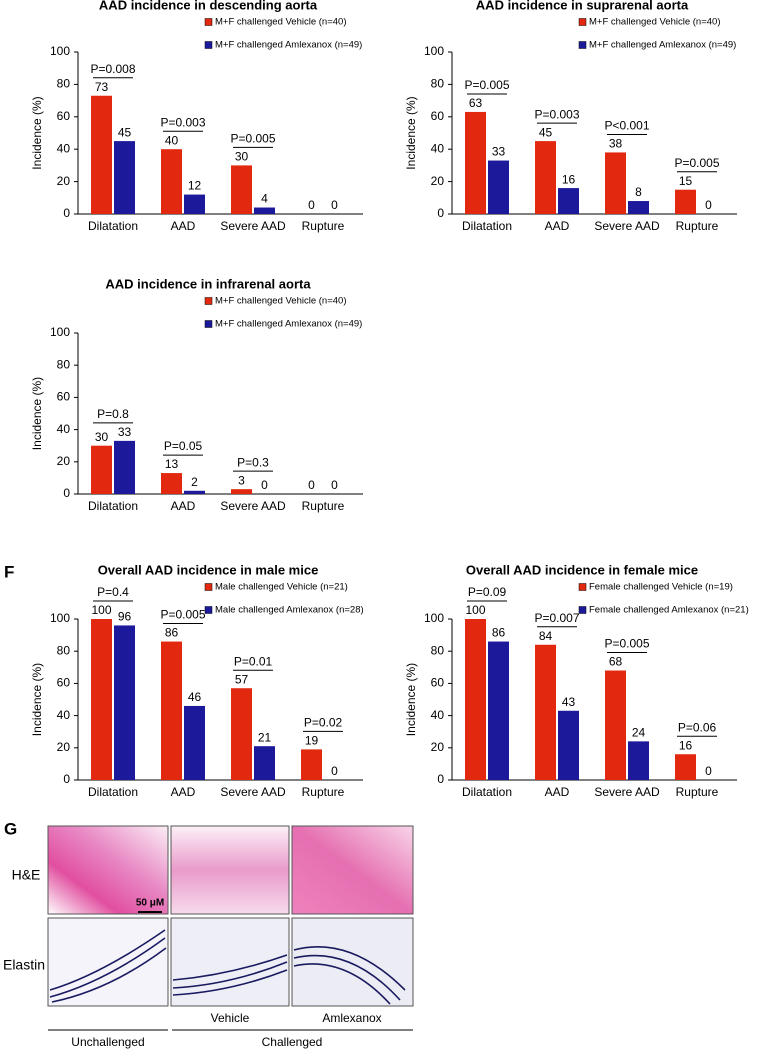 This screenshot has height=1055, width=767. I want to click on value-label: 63, so click(476, 103).